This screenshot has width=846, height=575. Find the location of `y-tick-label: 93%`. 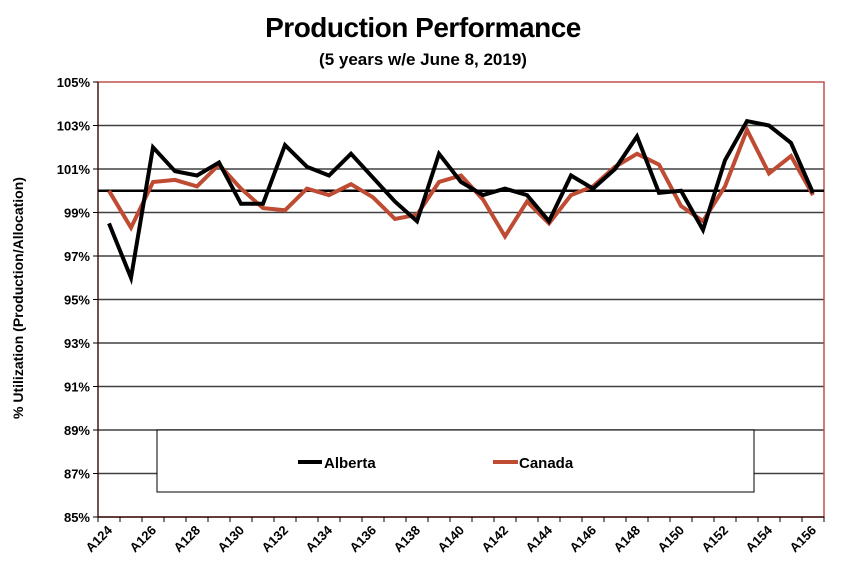

y-tick-label: 93% is located at coordinates (77, 343).